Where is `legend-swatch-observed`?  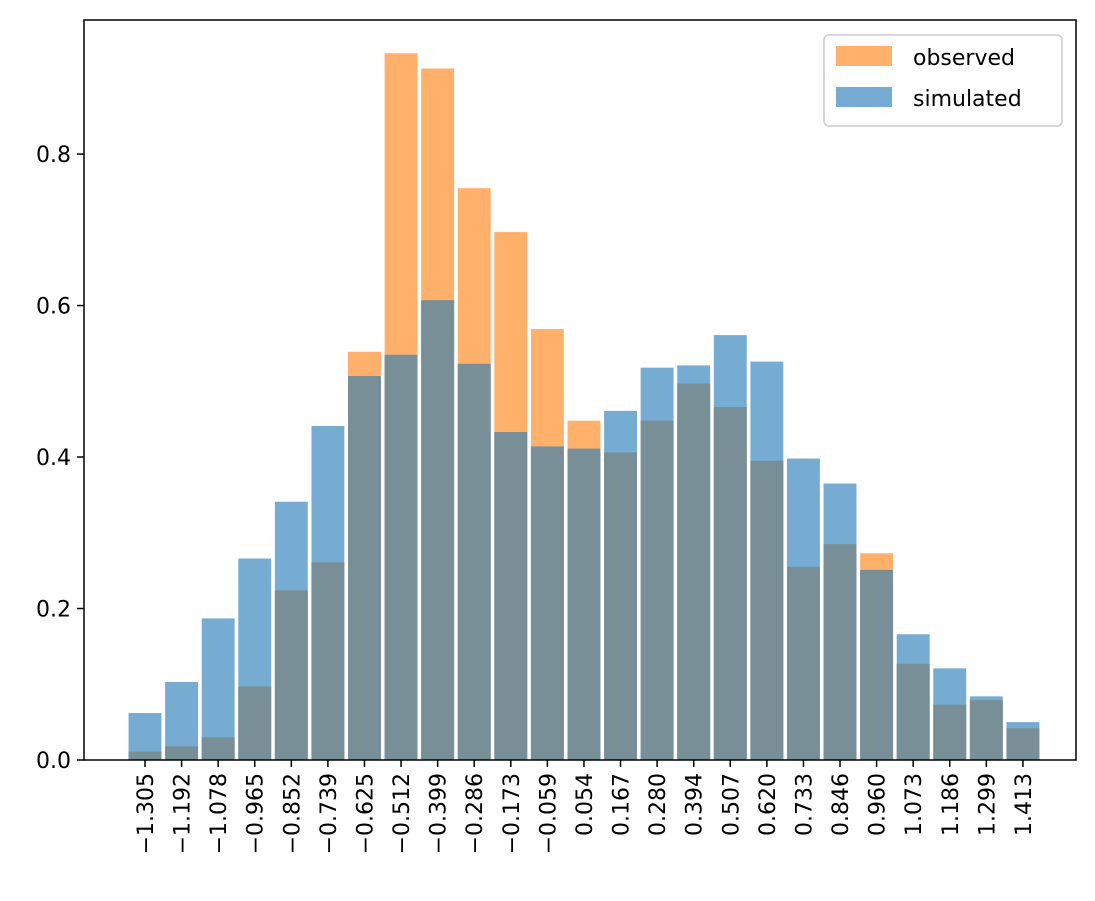
legend-swatch-observed is located at coordinates (864, 56).